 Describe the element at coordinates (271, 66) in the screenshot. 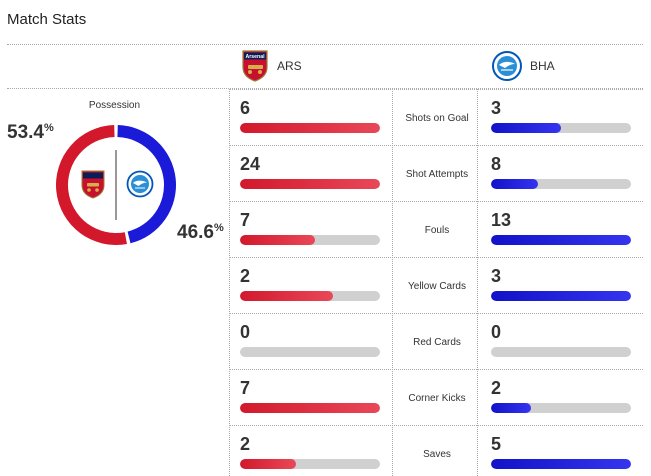

I see `home-team-header: Arsenal ARS` at that location.